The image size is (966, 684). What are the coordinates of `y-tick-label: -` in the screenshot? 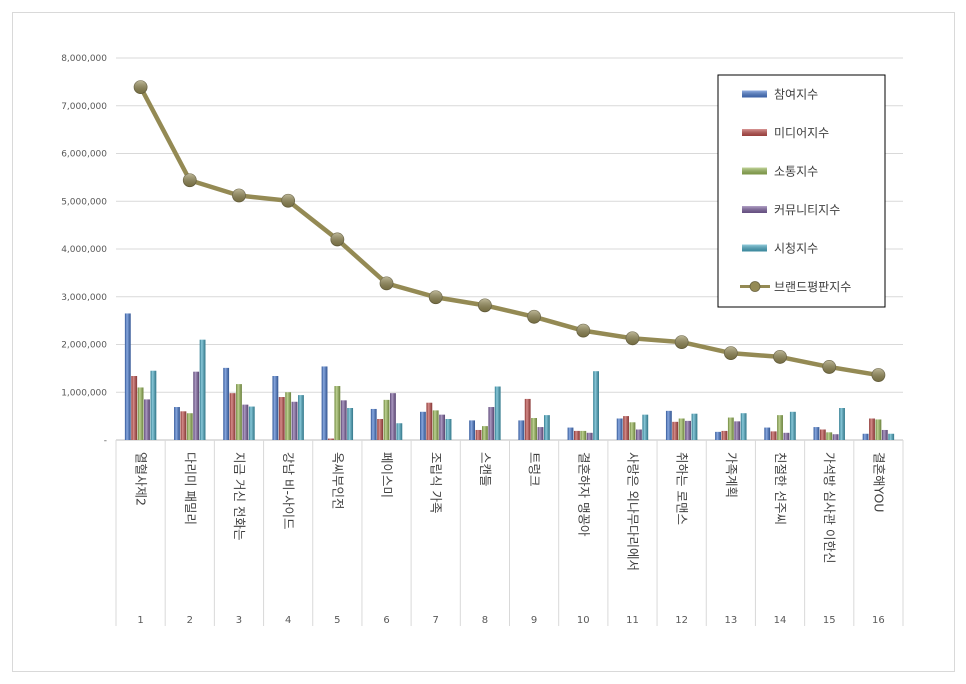 It's located at (105, 441).